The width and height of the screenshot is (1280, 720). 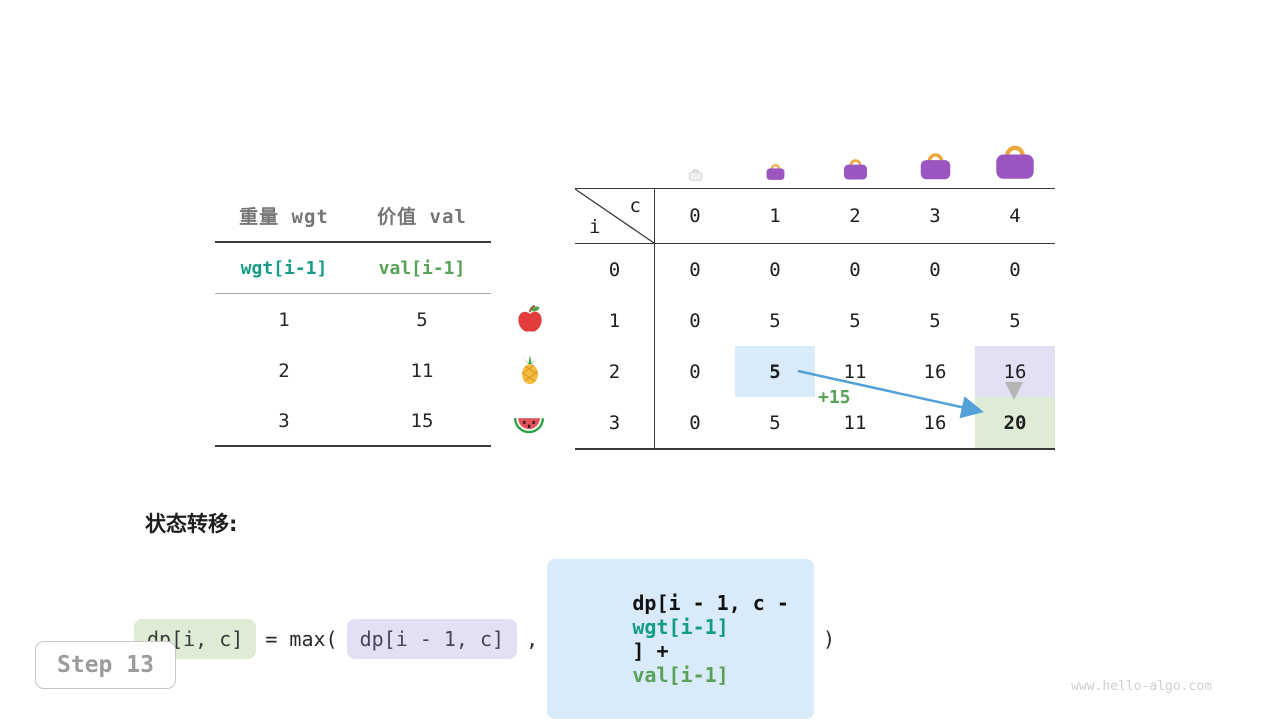 What do you see at coordinates (834, 397) in the screenshot?
I see `arrow-value-label: +15` at bounding box center [834, 397].